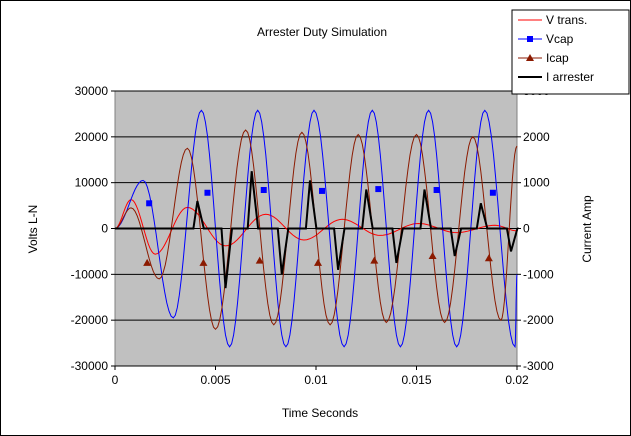 This screenshot has height=436, width=631. I want to click on x-tick-label: 0.02, so click(517, 380).